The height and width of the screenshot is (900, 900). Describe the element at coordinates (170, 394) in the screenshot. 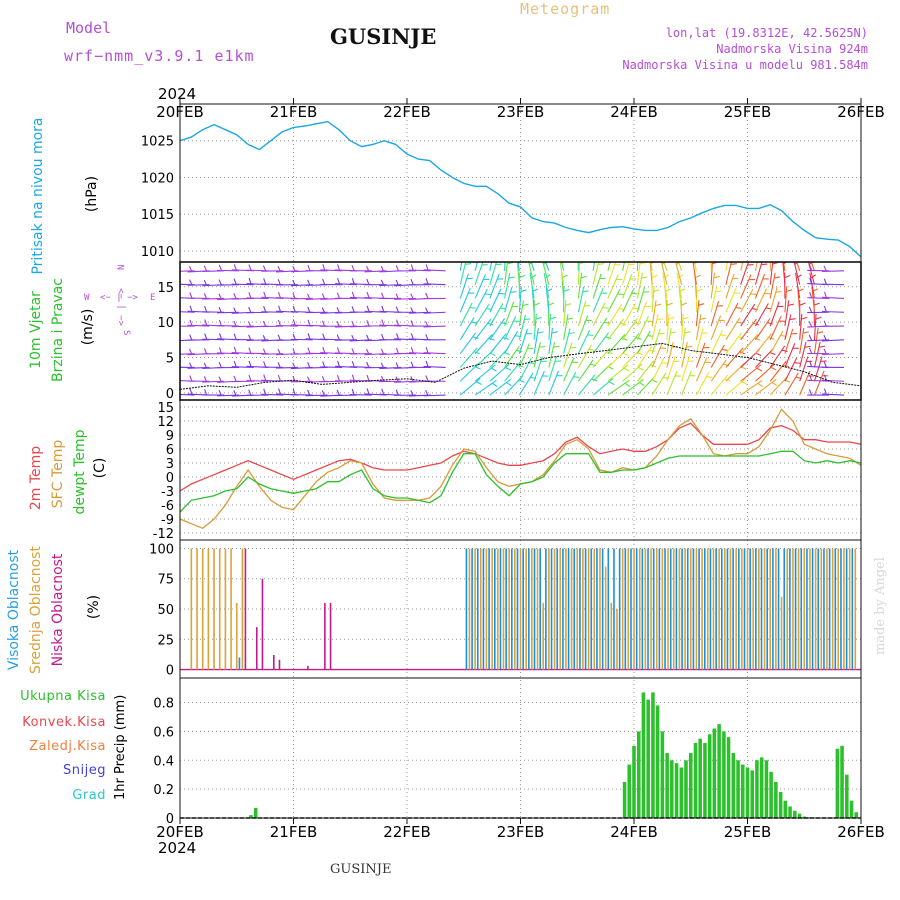

I see `wind-ytick-label: 0` at that location.